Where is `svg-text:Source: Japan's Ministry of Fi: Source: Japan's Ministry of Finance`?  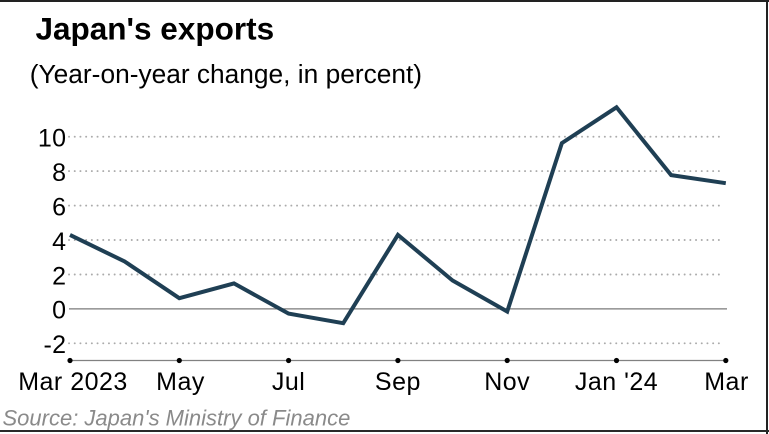
svg-text:Source: Japan's Ministry of Fi: Source: Japan's Ministry of Finance is located at coordinates (177, 417).